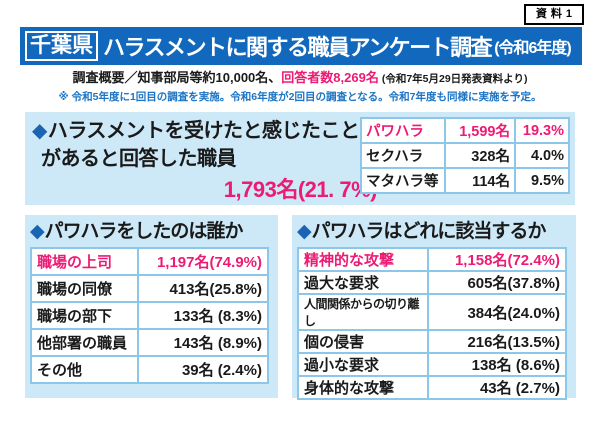  Describe the element at coordinates (363, 259) in the screenshot. I see `category-label: 精神的な攻撃` at that location.